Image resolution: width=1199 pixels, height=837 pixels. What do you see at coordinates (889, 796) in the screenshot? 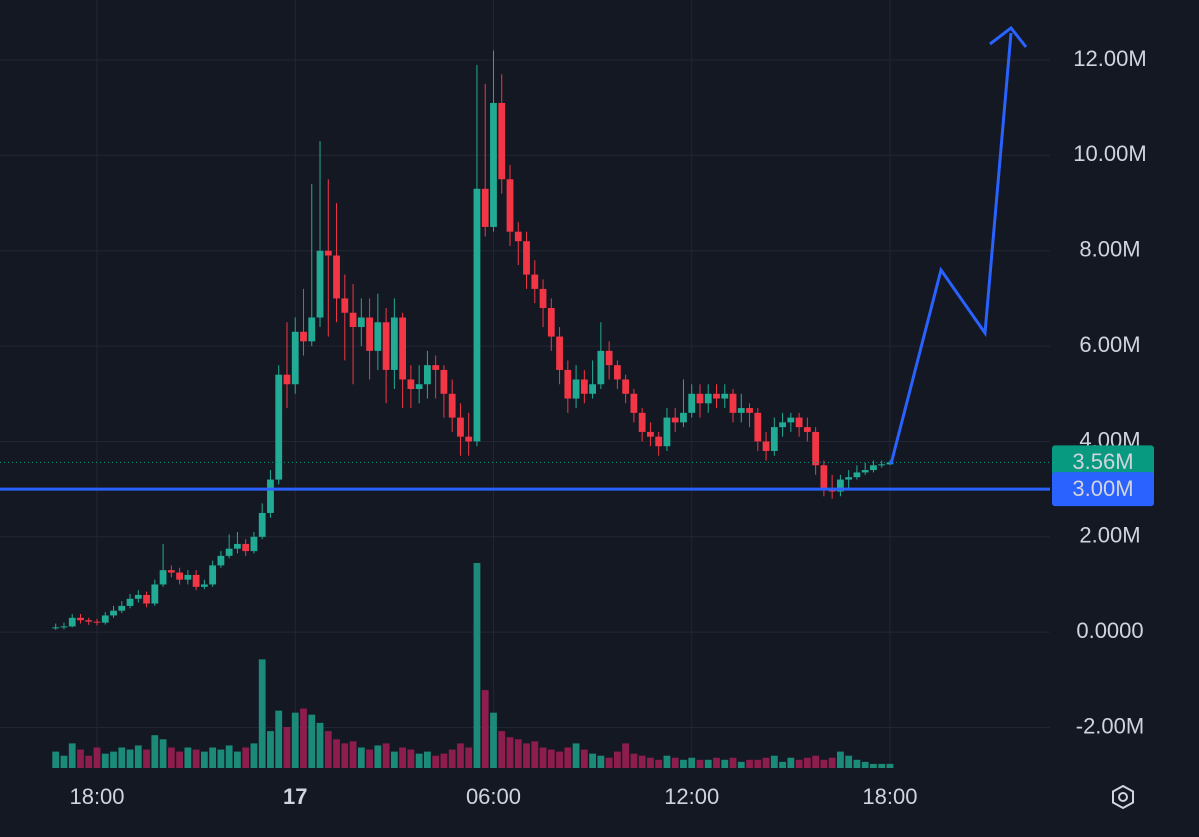
I see `x-tick-label: 18:00` at bounding box center [889, 796].